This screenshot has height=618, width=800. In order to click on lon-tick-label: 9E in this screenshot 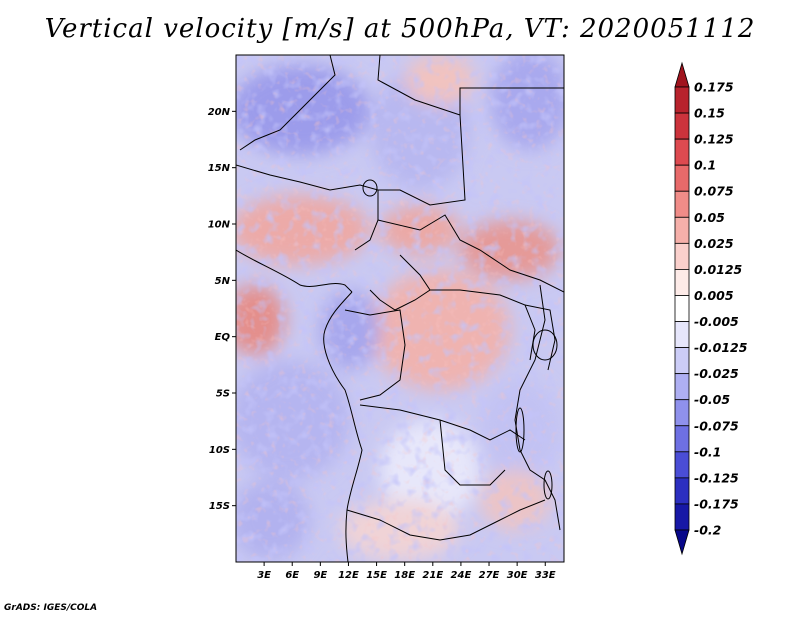, I will do `click(320, 575)`.